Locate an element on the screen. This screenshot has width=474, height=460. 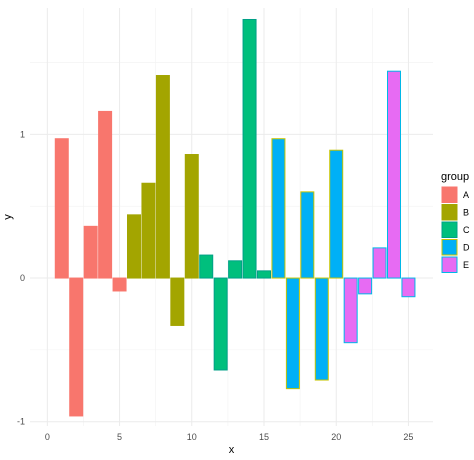
legend-label-c: C is located at coordinates (466, 230).